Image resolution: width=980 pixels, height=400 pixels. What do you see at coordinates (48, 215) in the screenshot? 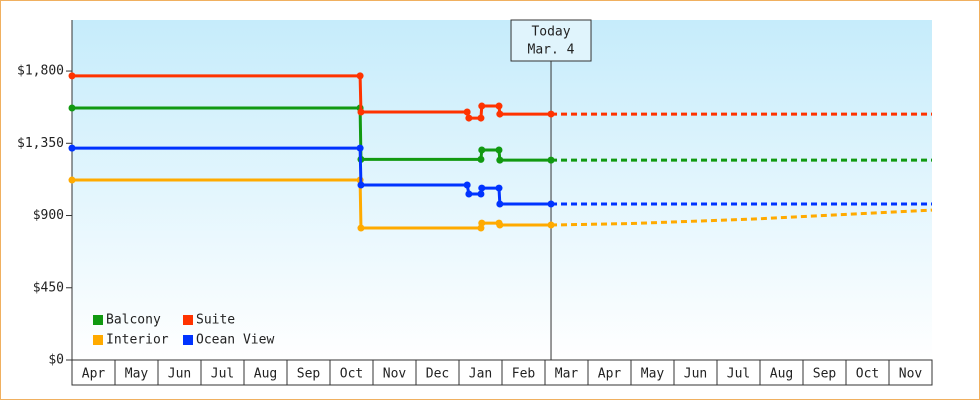
I see `y-tick-label: $900` at bounding box center [48, 215].